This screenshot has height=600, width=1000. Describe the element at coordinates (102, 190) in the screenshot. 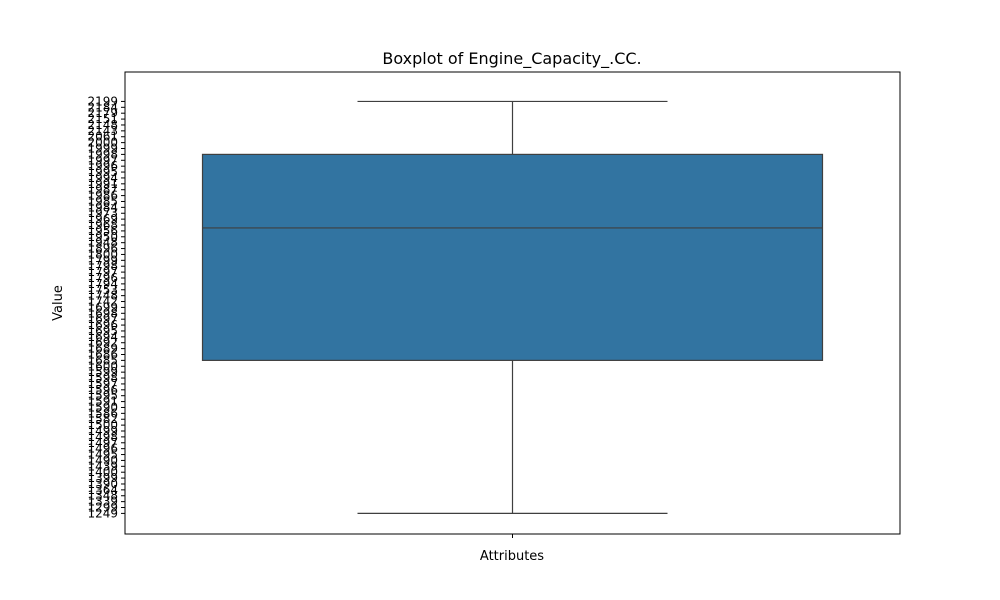

I see `y-tick-label: 1987` at that location.